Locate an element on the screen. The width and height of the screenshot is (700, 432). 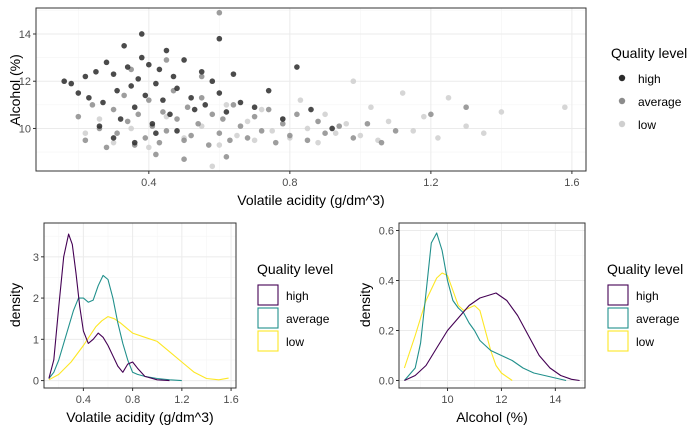
alcohol-density-curves is located at coordinates (491, 307).